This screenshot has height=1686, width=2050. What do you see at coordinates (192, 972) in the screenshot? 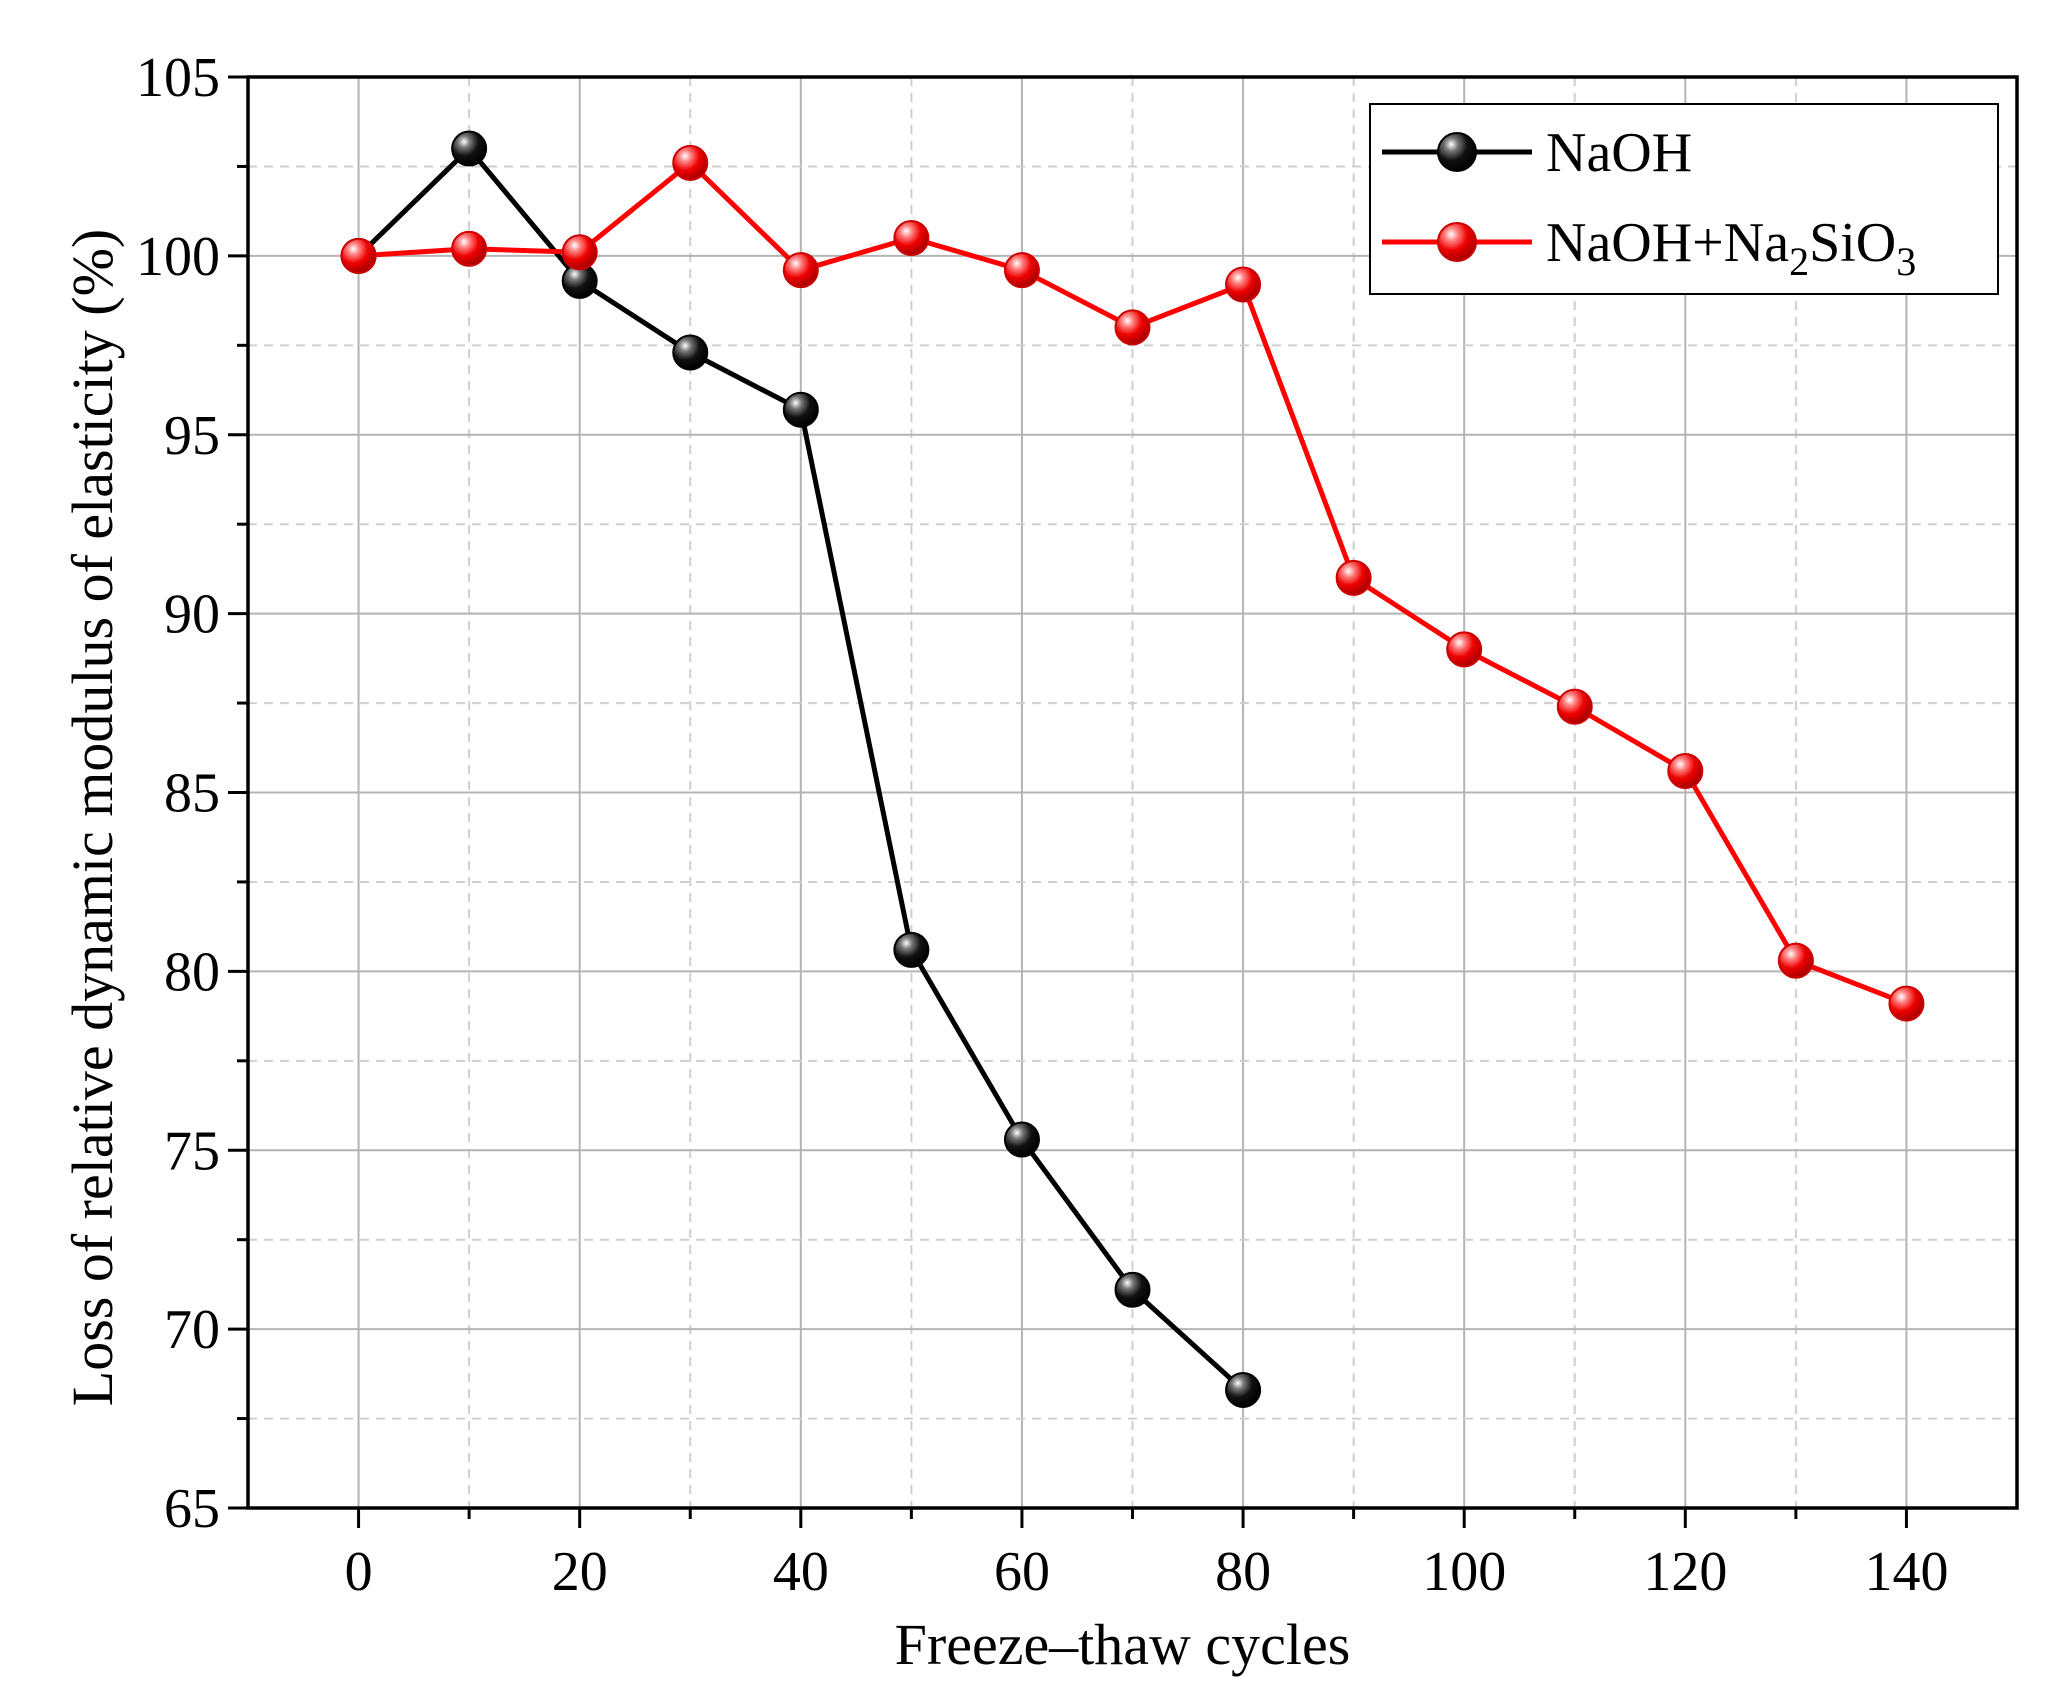
I see `y-tick-label: 80` at bounding box center [192, 972].